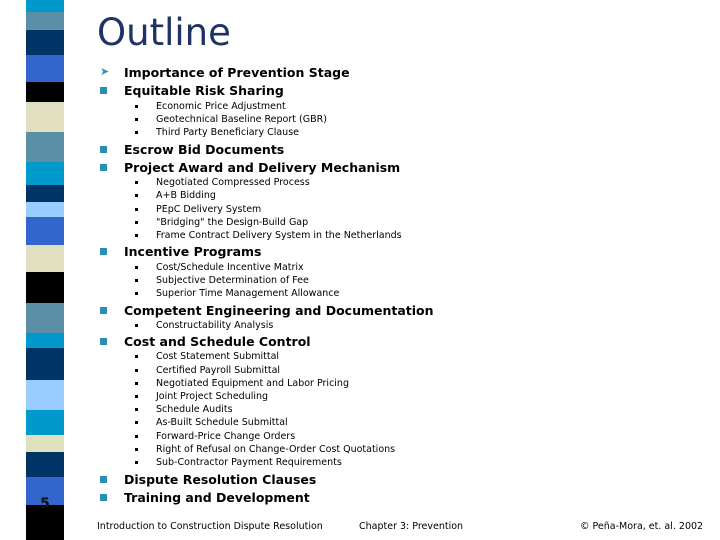  What do you see at coordinates (252, 383) in the screenshot?
I see `outline-subitem-label: Negotiated Equipment and Labor Pricing` at bounding box center [252, 383].